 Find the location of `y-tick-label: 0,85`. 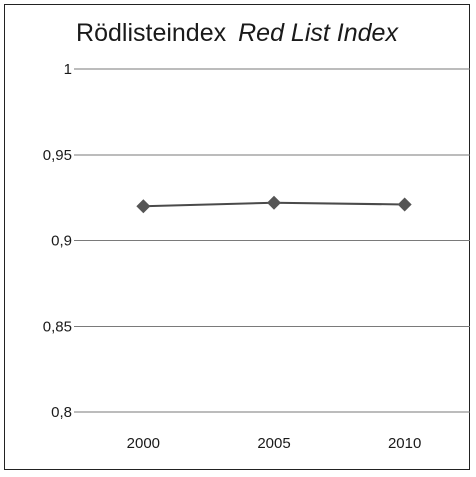

y-tick-label: 0,85 is located at coordinates (57, 326).